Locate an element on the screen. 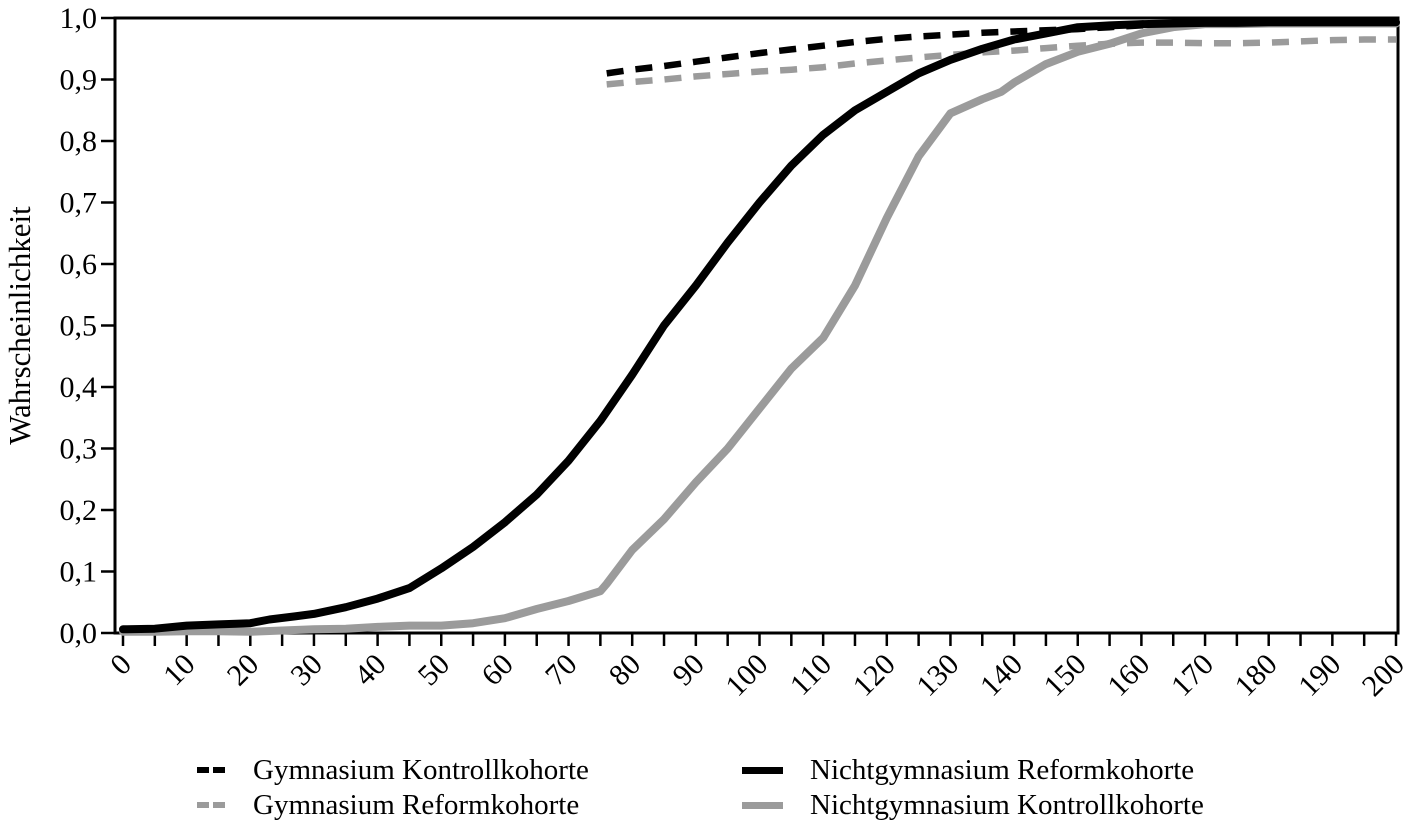 This screenshot has width=1406, height=827. x-tick-label: 30 is located at coordinates (306, 670).